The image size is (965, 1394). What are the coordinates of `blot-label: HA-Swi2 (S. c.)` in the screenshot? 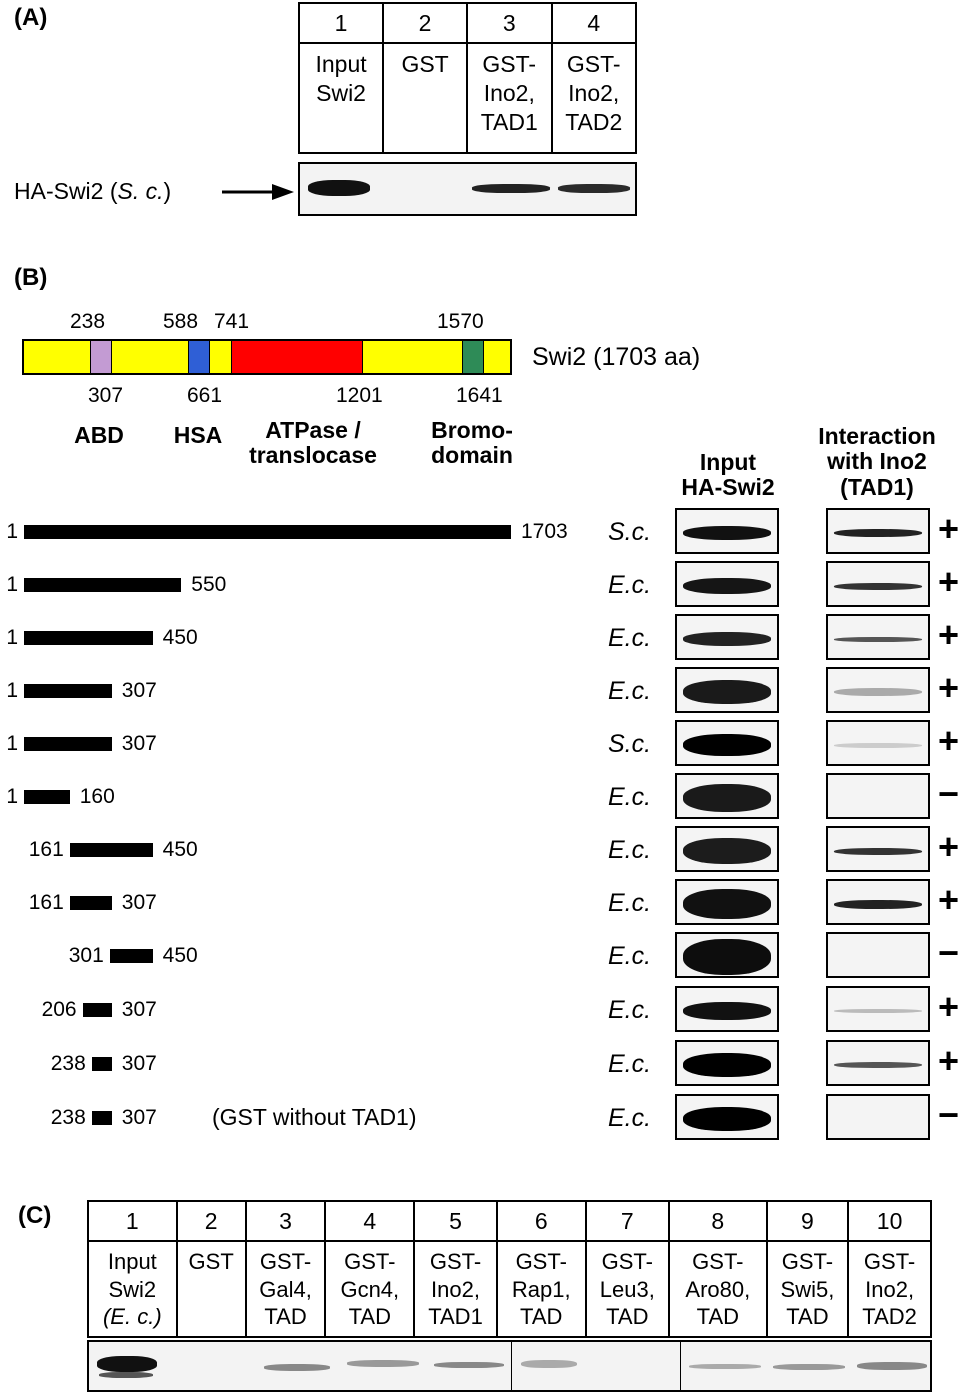 It's located at (92, 191).